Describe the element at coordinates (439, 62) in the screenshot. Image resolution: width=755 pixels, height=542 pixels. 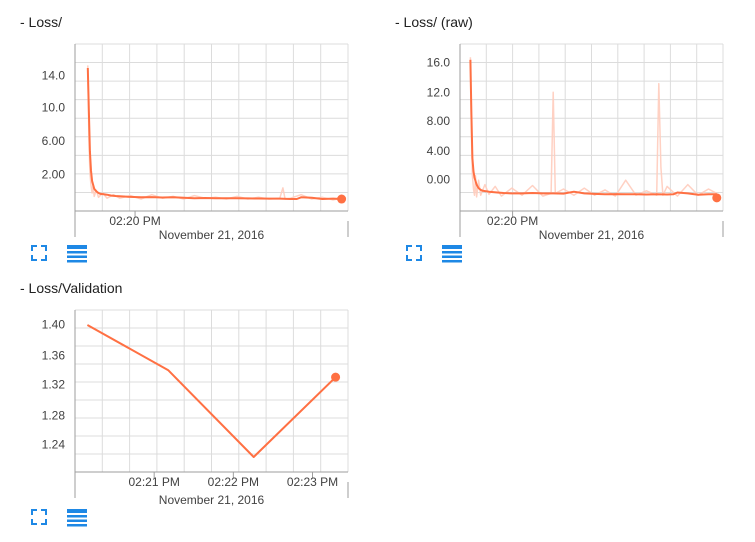
I see `y-tick-label: 16.0` at that location.